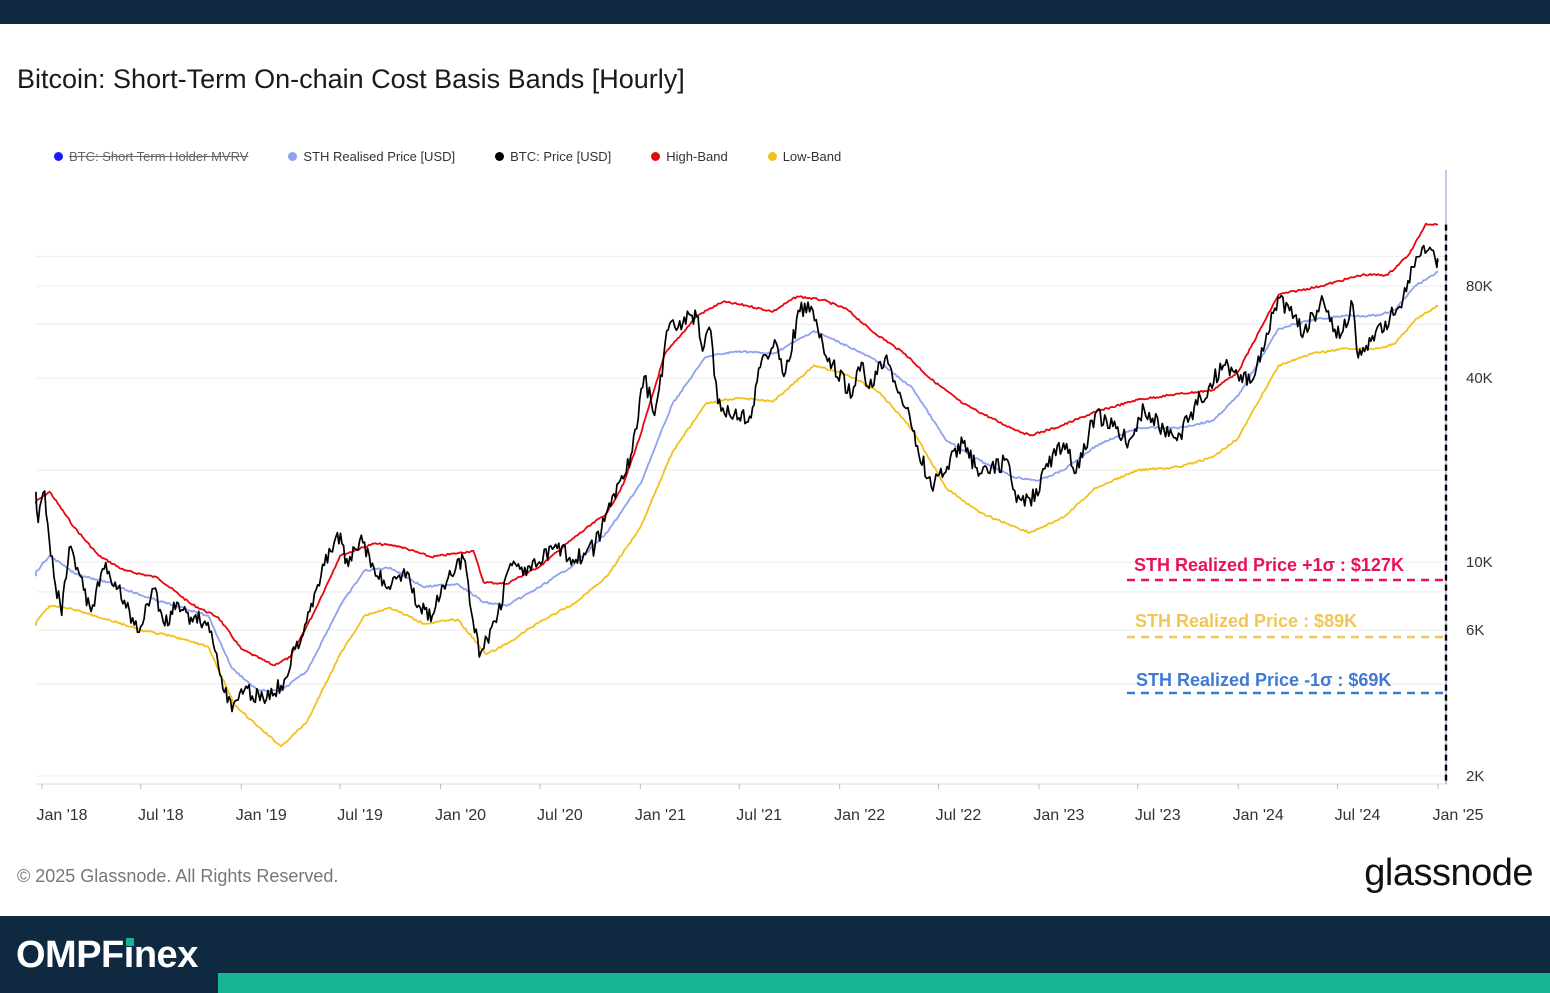 The width and height of the screenshot is (1550, 993). I want to click on y-tick-label: 80K, so click(1479, 286).